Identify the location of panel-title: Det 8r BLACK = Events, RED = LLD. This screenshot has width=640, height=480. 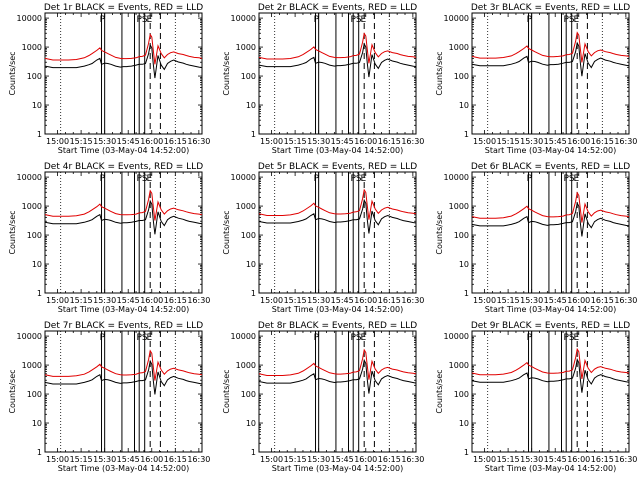
(337, 326).